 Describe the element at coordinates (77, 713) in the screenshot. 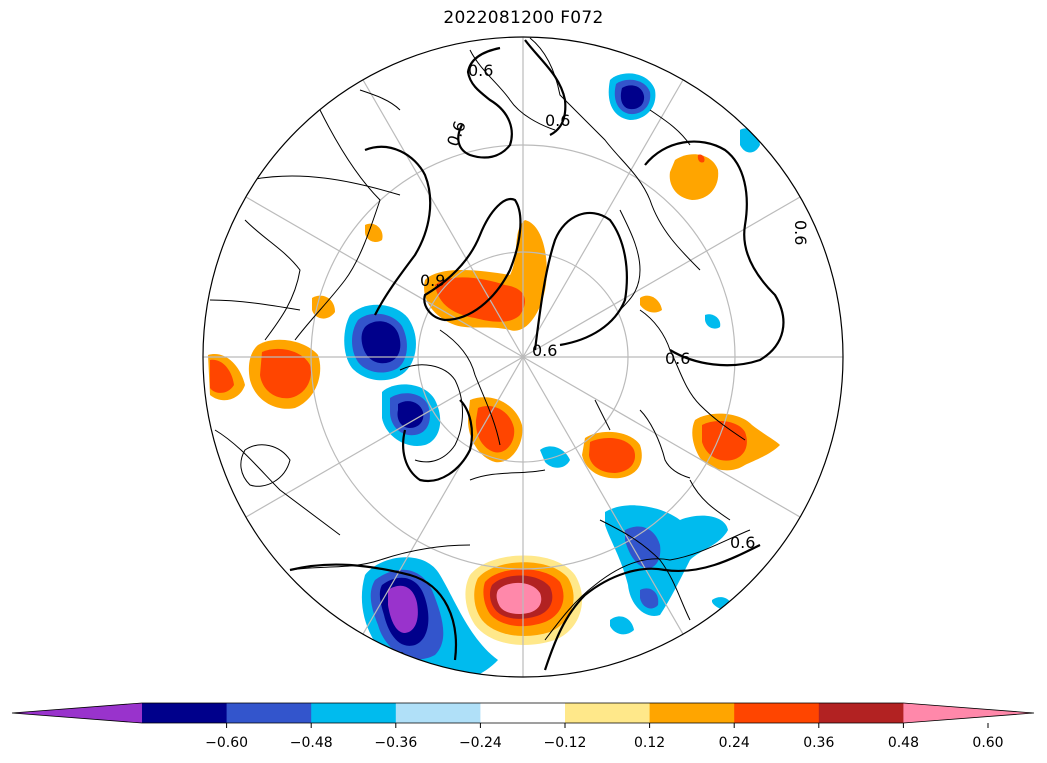

I see `colorbar-extend-low` at that location.